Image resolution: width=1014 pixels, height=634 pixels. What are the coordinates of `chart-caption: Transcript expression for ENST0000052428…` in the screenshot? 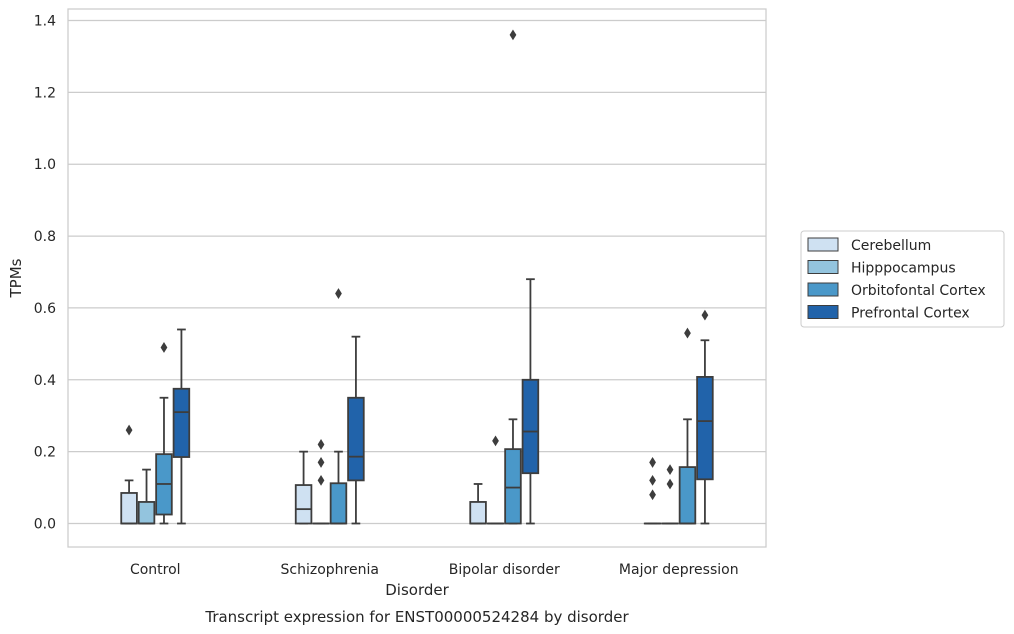 It's located at (416, 617).